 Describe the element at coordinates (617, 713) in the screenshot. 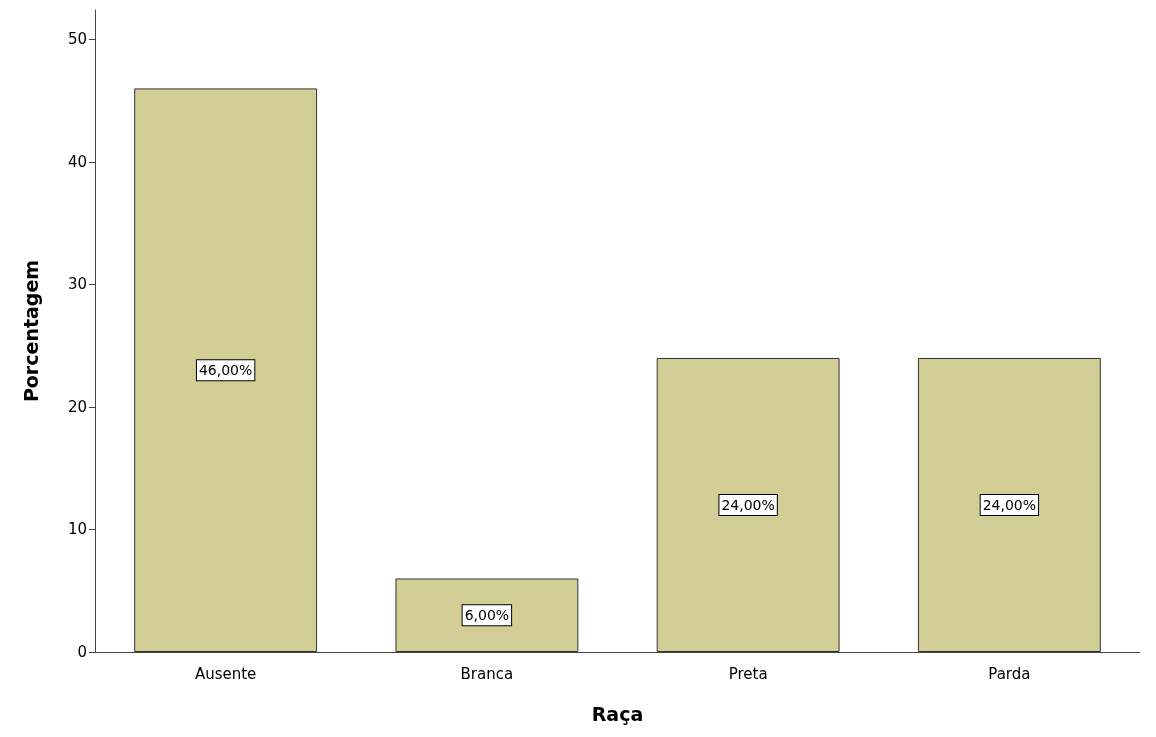

I see `x-axis-title: Raça` at that location.